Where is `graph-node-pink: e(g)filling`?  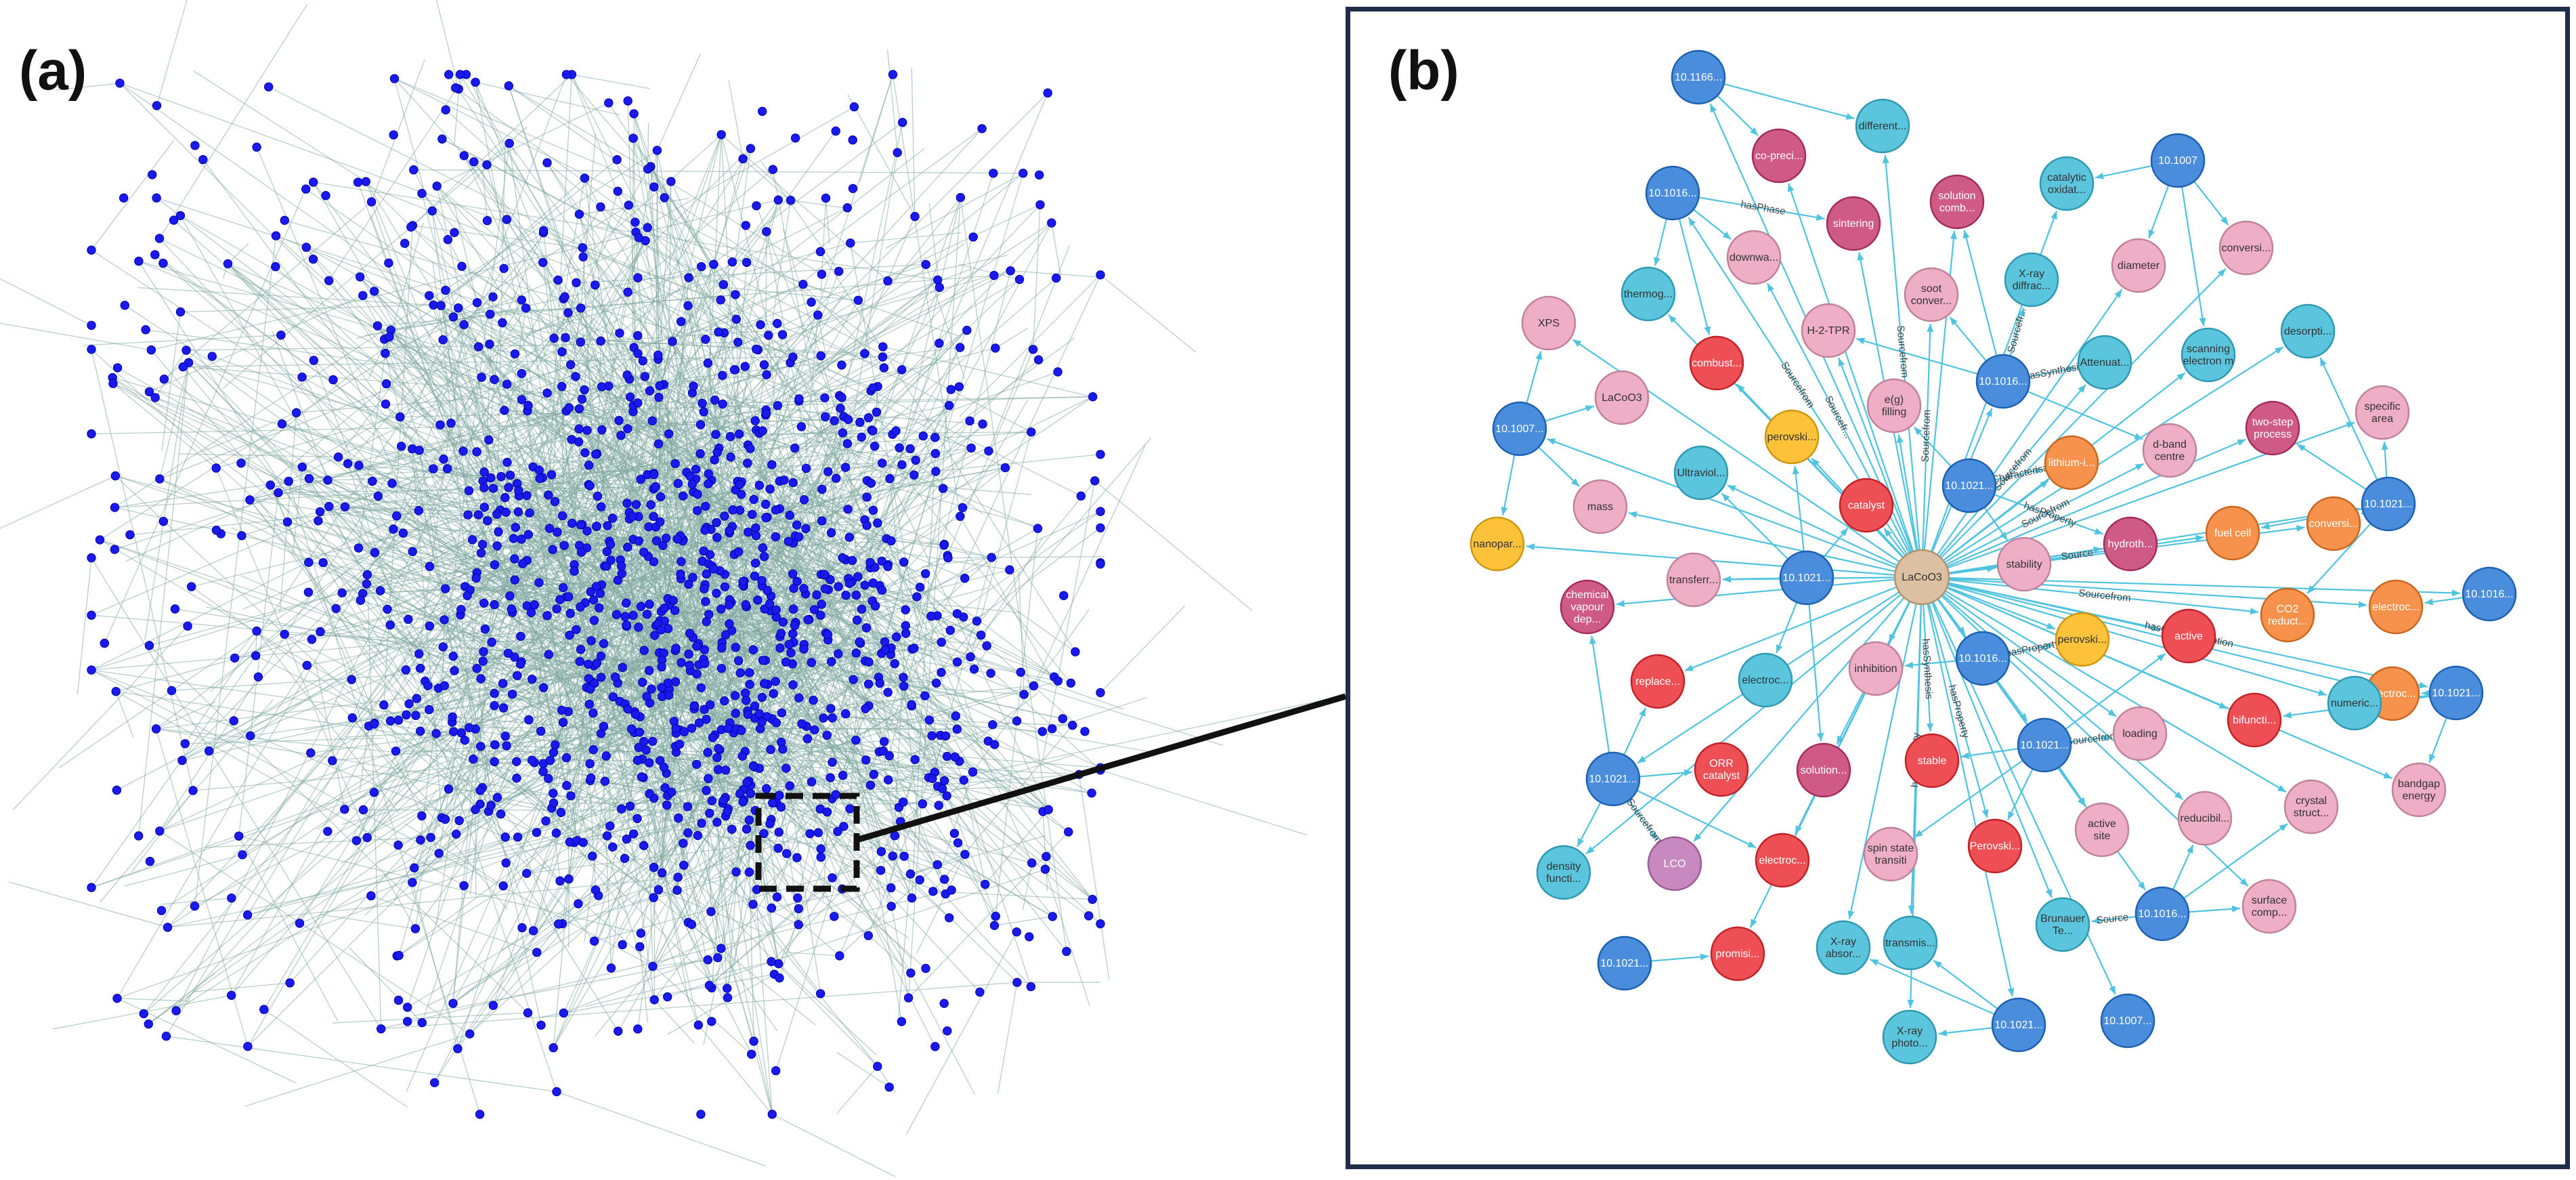 graph-node-pink: e(g)filling is located at coordinates (1894, 406).